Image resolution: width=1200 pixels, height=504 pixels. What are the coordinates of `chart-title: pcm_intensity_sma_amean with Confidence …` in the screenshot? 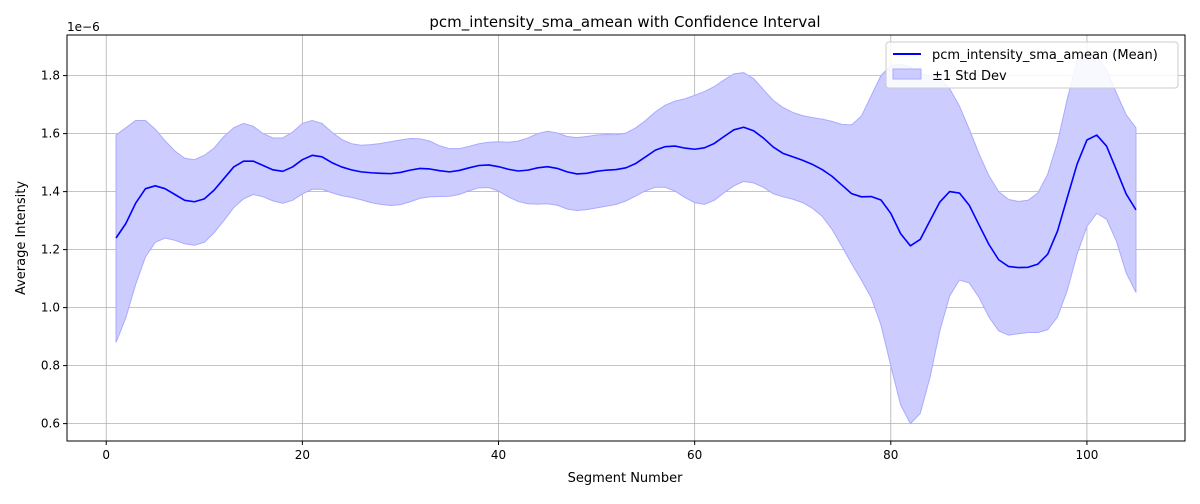 It's located at (624, 22).